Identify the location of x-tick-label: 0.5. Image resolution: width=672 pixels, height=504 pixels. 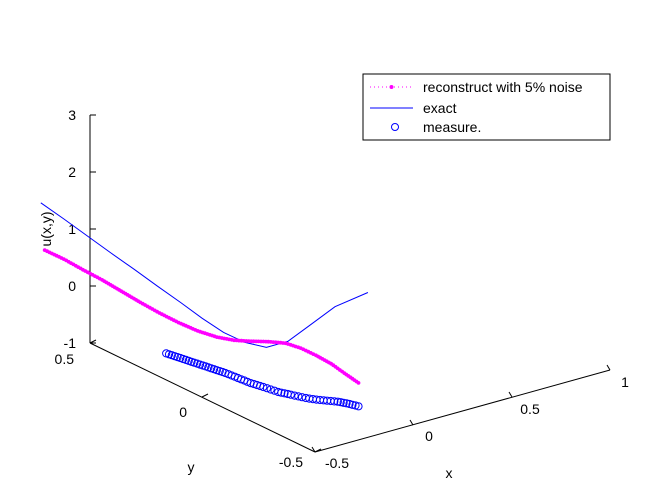
(530, 409).